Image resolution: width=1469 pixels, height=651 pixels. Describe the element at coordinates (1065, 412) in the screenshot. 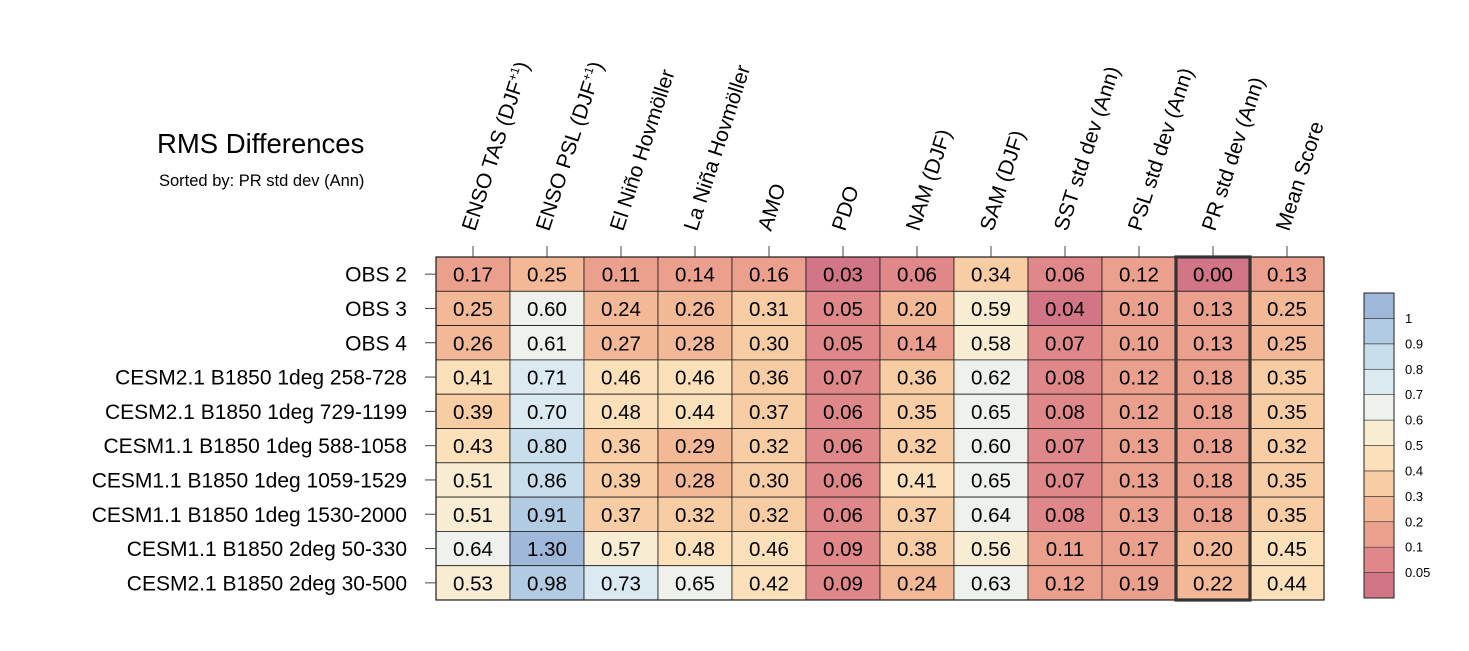

I see `cell-value-label: 0.08` at that location.